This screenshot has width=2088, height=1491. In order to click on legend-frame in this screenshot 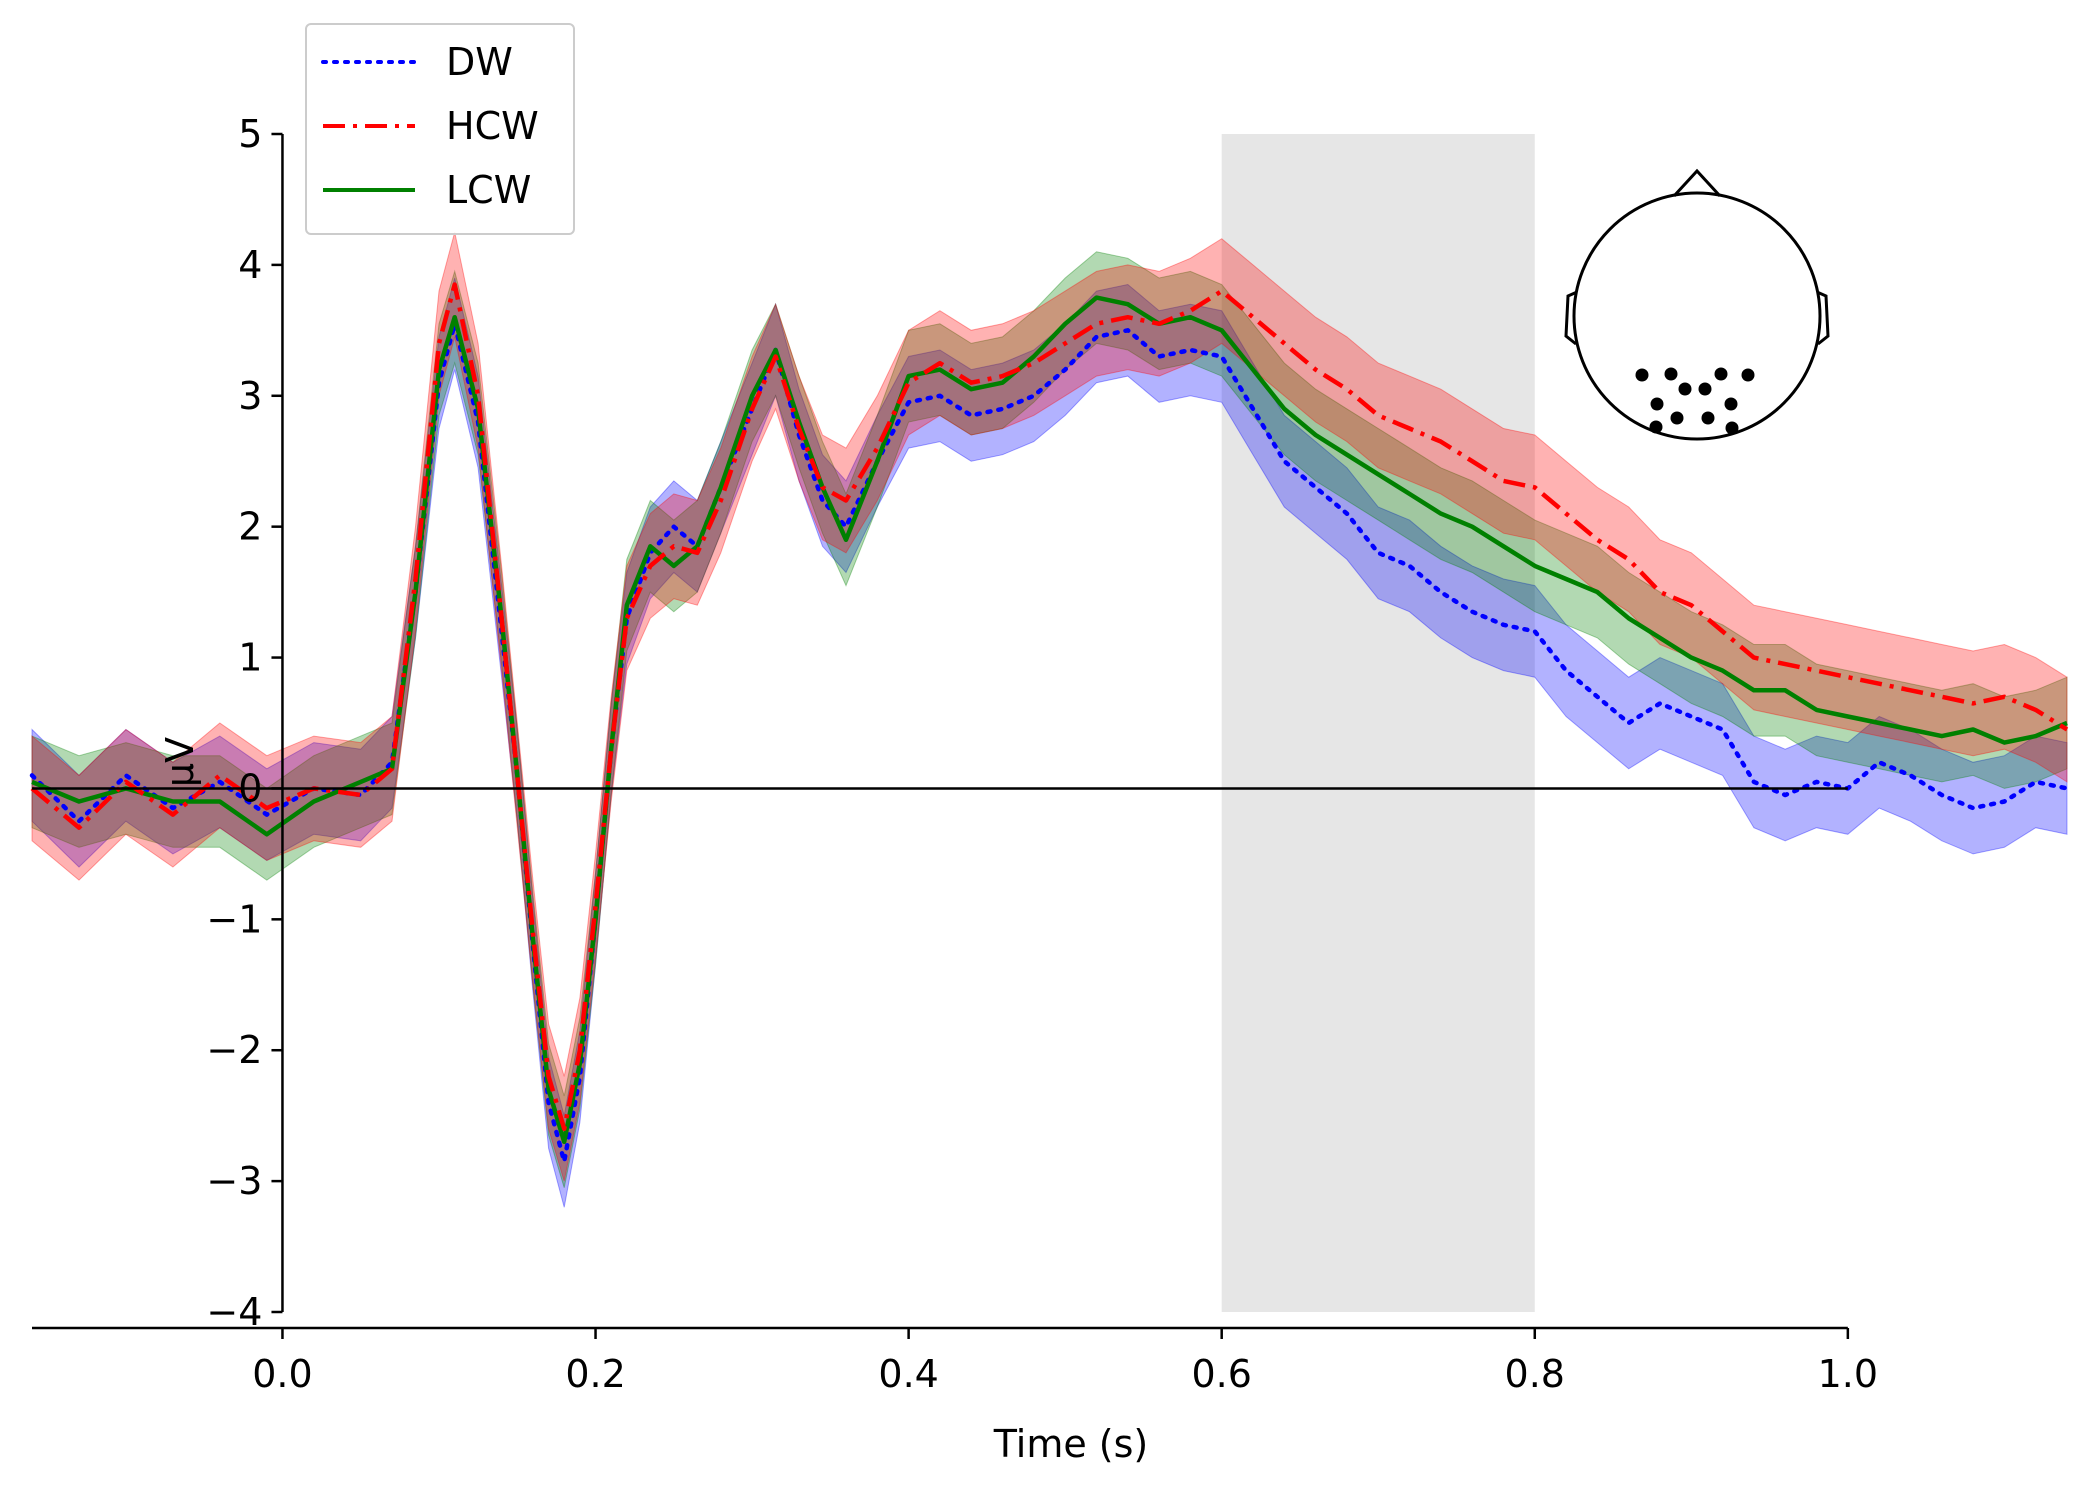, I will do `click(440, 129)`.